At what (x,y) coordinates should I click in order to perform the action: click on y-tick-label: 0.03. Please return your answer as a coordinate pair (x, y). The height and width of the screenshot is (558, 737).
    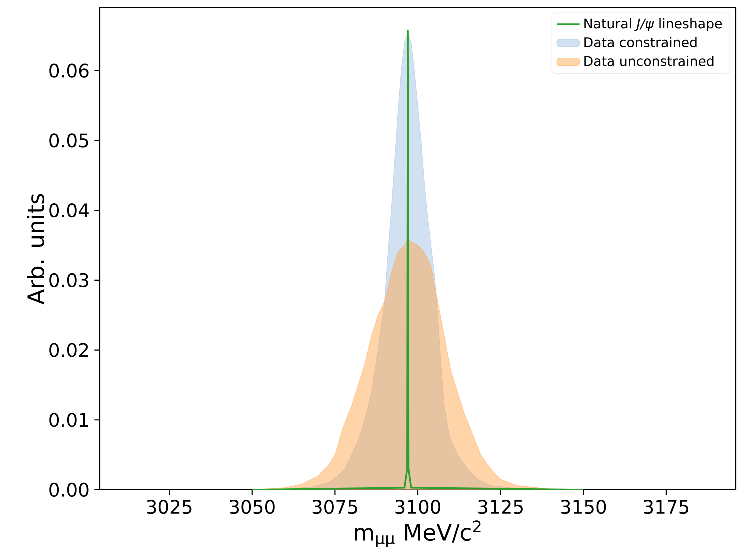
    Looking at the image, I should click on (69, 280).